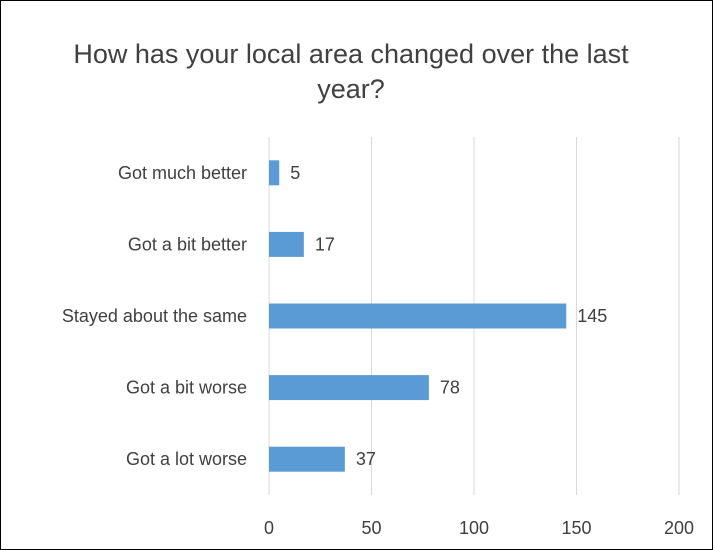 This screenshot has height=550, width=713. Describe the element at coordinates (154, 316) in the screenshot. I see `category-label: Stayed about the same` at that location.